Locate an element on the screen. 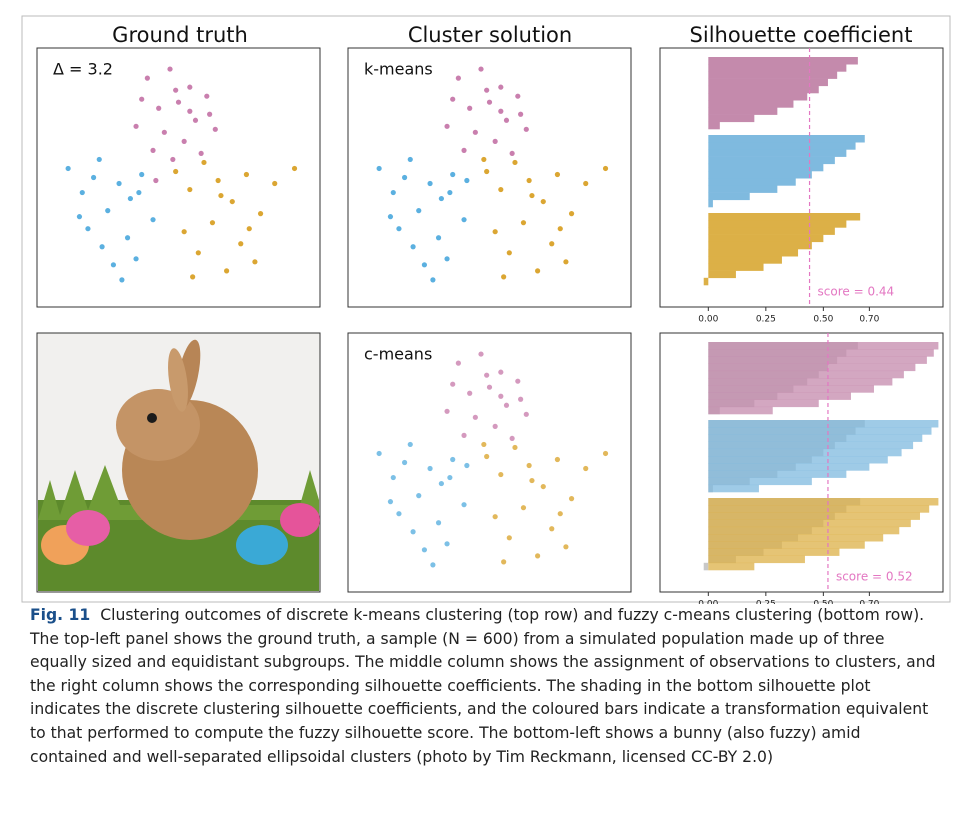 This screenshot has height=831, width=957. score-label: score = 0.44 is located at coordinates (856, 292).